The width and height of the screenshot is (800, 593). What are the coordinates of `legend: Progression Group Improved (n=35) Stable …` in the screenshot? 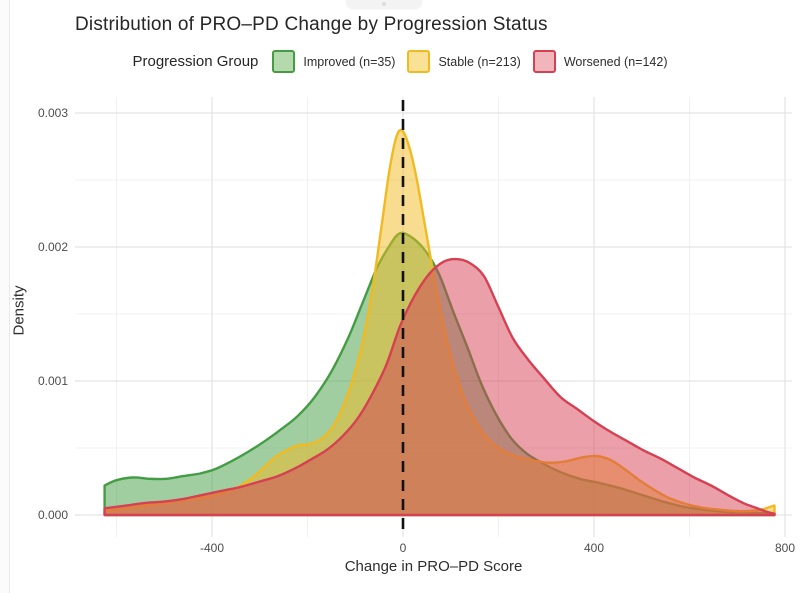 It's located at (400, 61).